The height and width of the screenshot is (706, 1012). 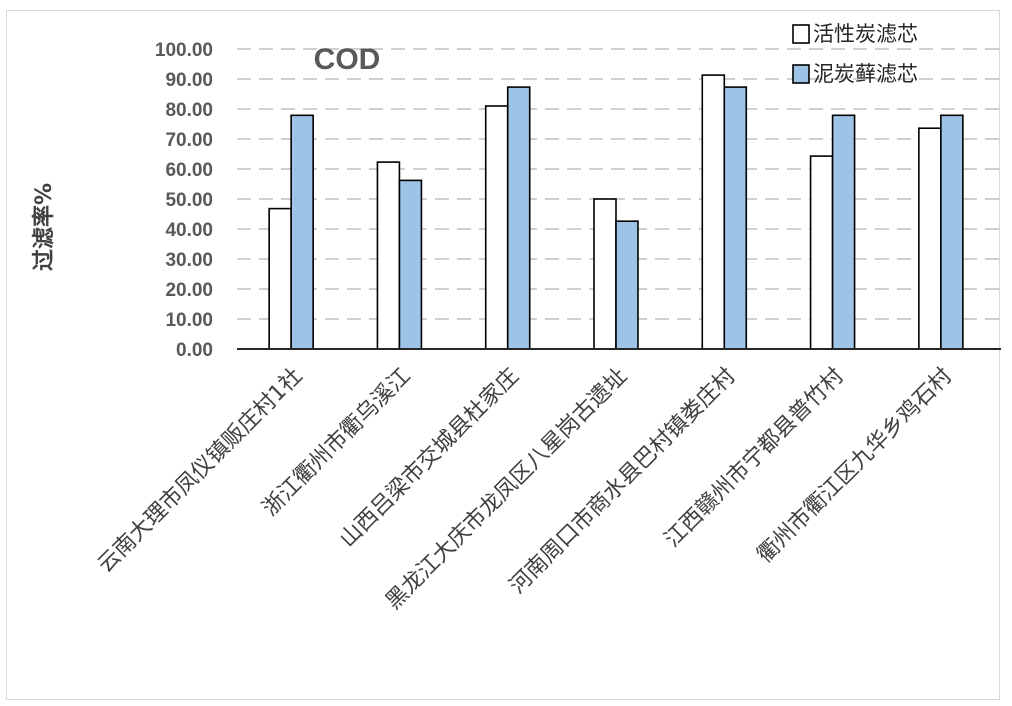 What do you see at coordinates (200, 471) in the screenshot?
I see `x-category-label: 云南大理市凤仪镇贩庄村1社` at bounding box center [200, 471].